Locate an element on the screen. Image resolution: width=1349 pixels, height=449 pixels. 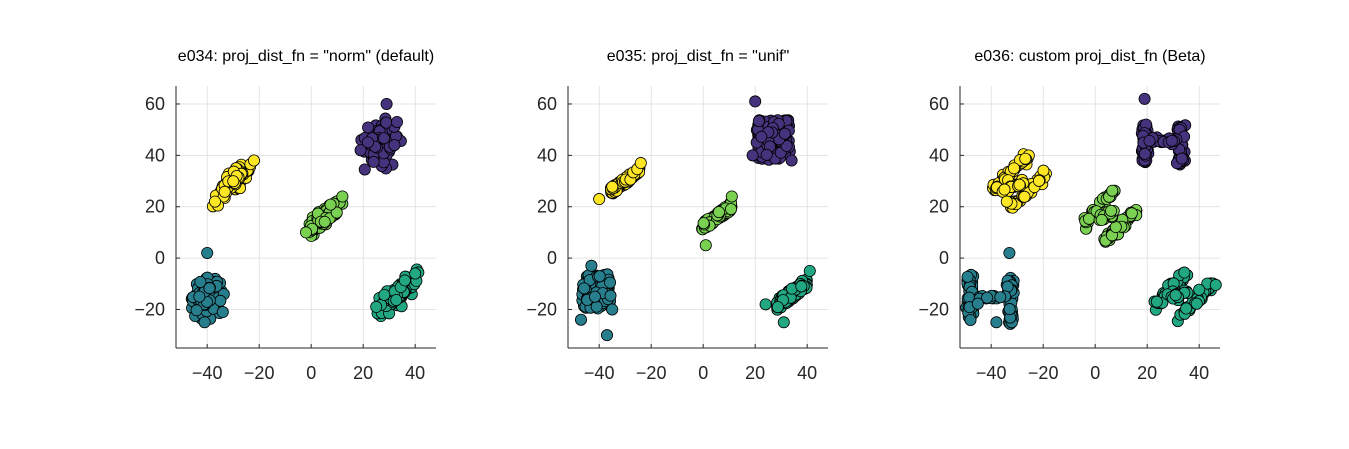
subplot-title: e036: custom proj_dist_fn (Beta) is located at coordinates (1089, 56).